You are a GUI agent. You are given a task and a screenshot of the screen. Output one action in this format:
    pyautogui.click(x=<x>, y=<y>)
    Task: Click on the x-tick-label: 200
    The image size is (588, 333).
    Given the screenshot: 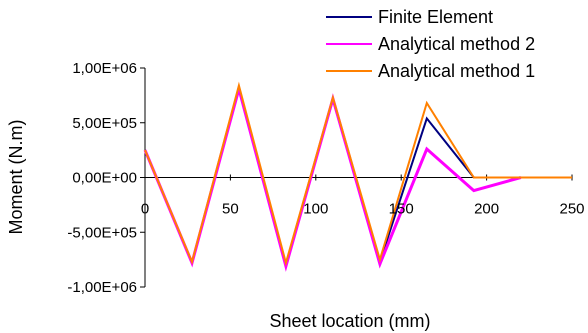 What is the action you would take?
    pyautogui.click(x=486, y=209)
    